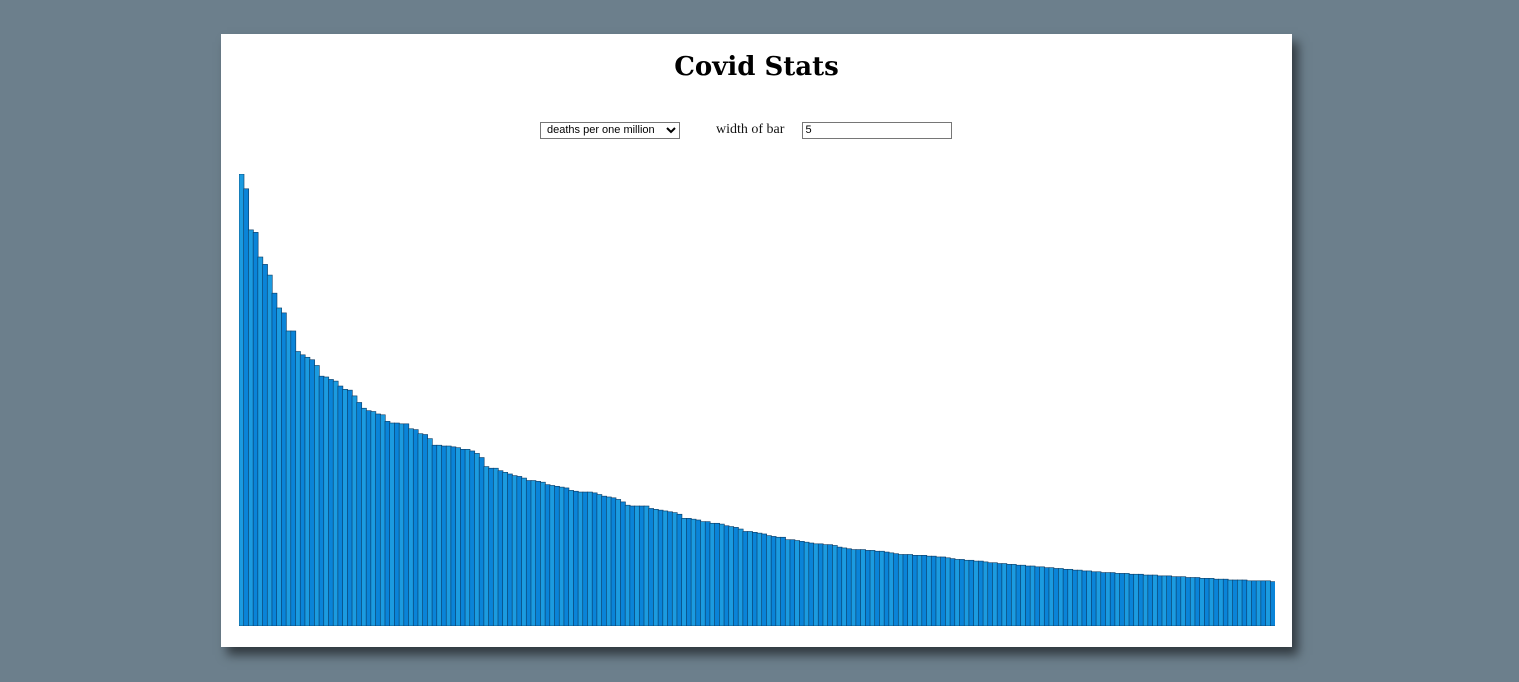 The image size is (1519, 682). What do you see at coordinates (877, 130) in the screenshot?
I see `bar-width-input` at bounding box center [877, 130].